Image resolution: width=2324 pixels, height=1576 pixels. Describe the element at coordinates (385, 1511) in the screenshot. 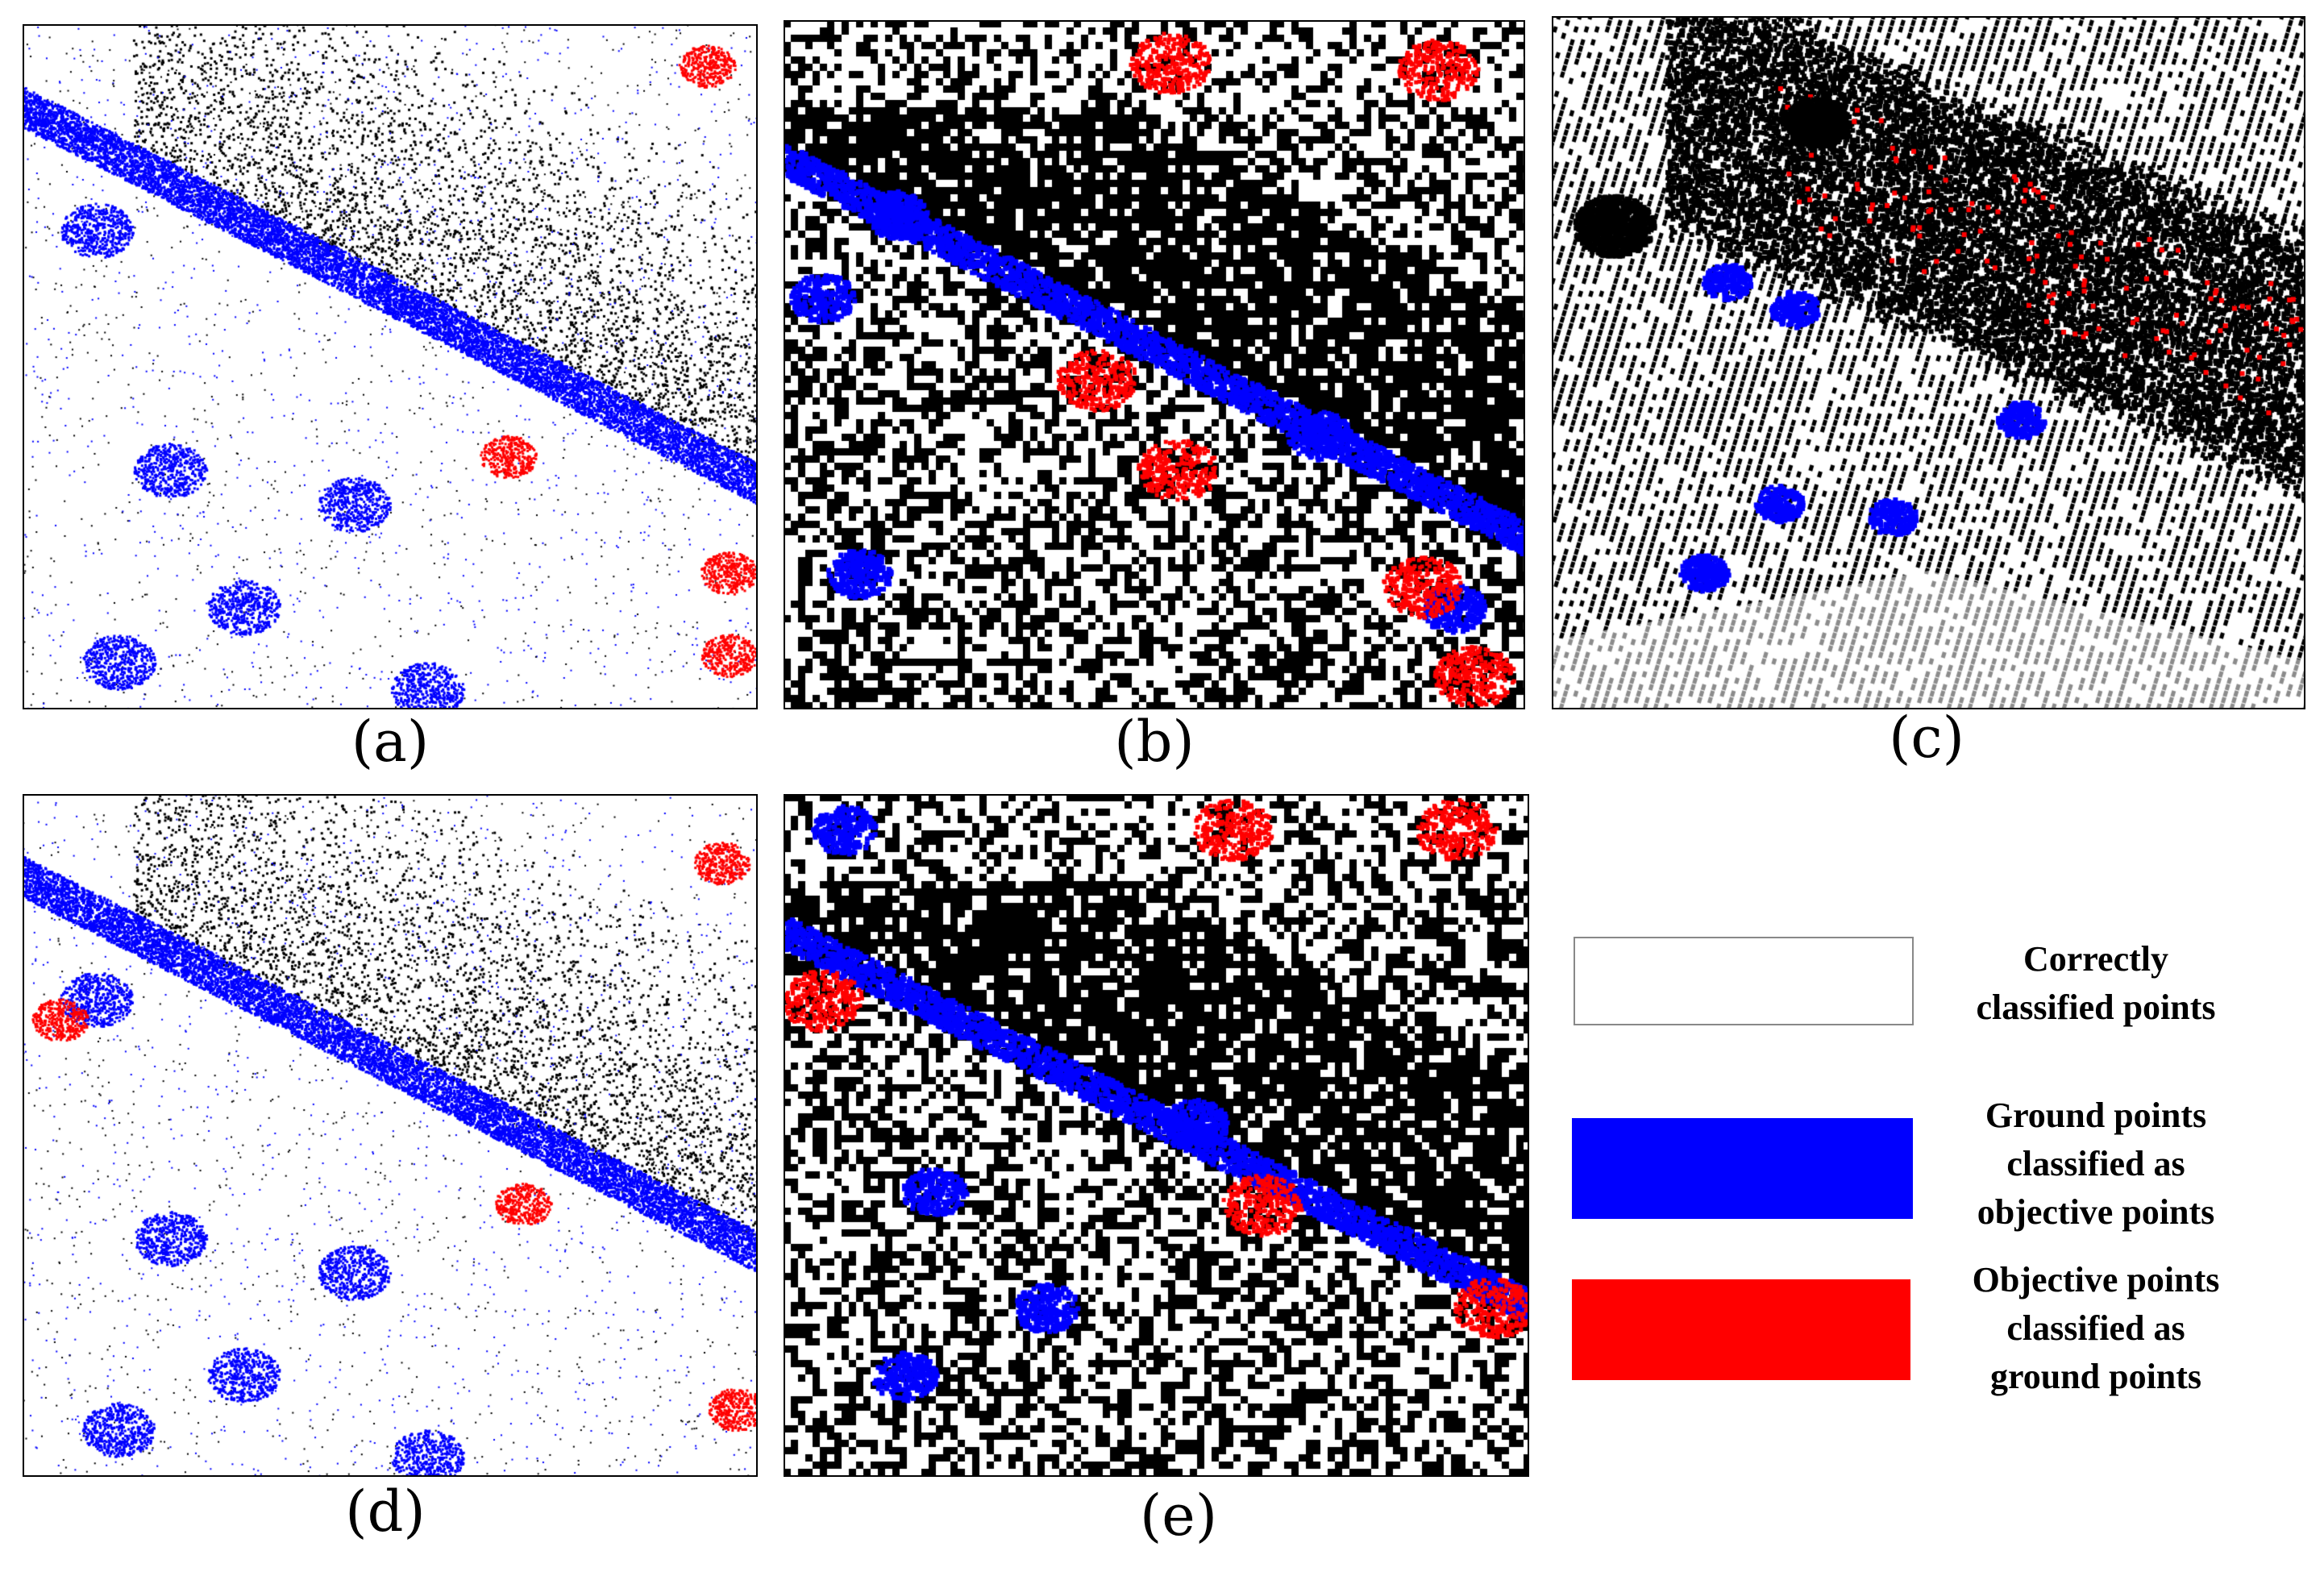

I see `panel-d-caption: (d)` at that location.